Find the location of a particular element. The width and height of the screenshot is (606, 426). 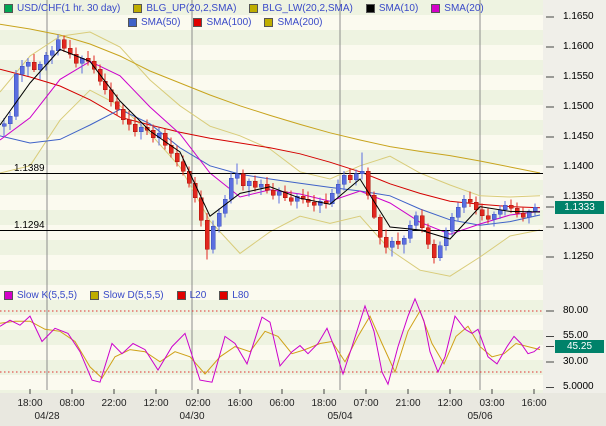

legend-label: L80 is located at coordinates (240, 295).